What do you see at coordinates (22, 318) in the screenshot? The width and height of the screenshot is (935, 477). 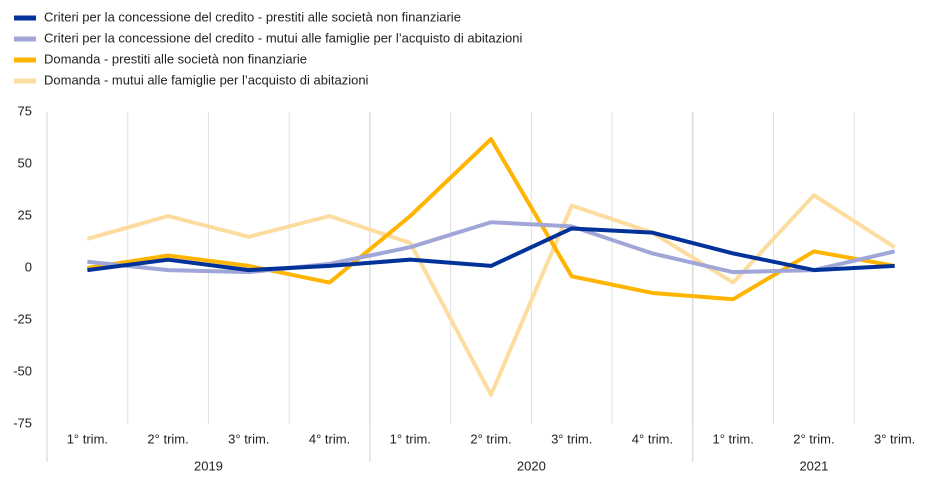 I see `y-tick-label: -25` at bounding box center [22, 318].